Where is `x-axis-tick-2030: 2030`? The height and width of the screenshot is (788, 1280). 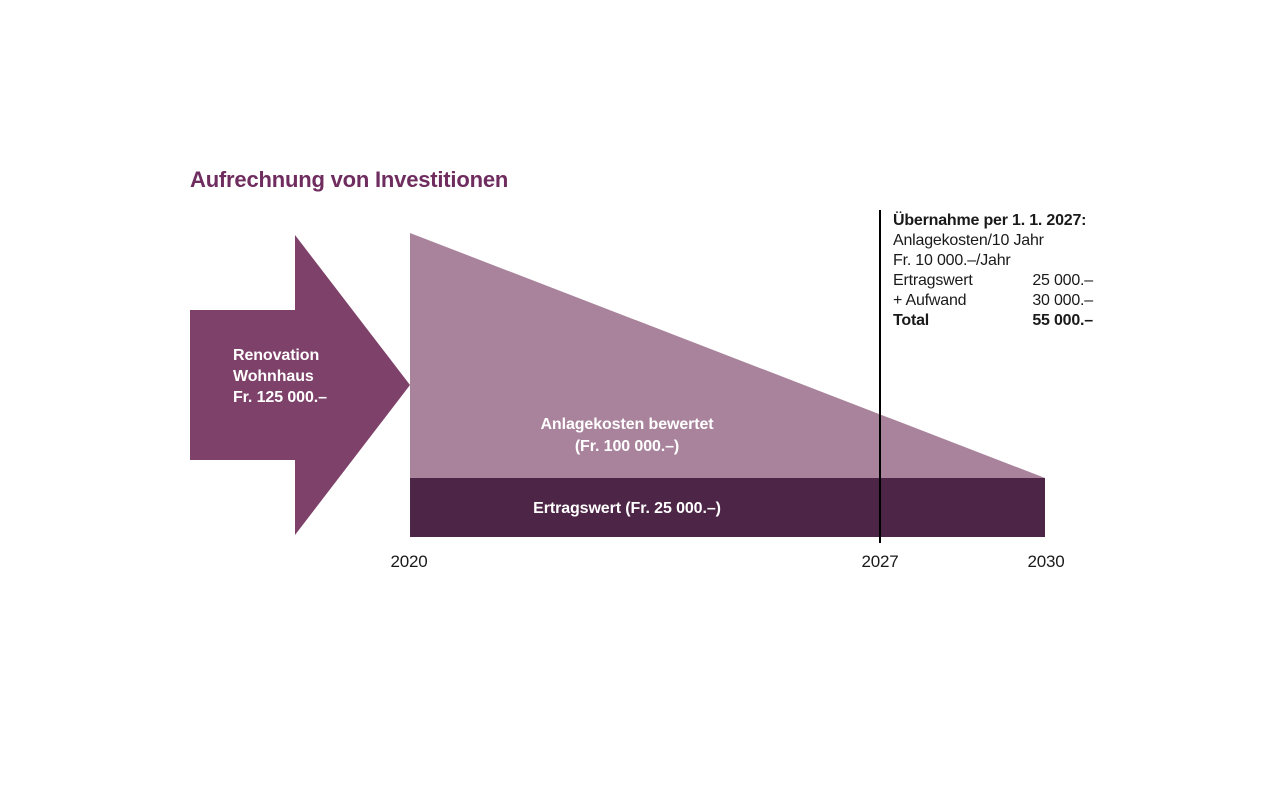
x-axis-tick-2030: 2030 is located at coordinates (1046, 561).